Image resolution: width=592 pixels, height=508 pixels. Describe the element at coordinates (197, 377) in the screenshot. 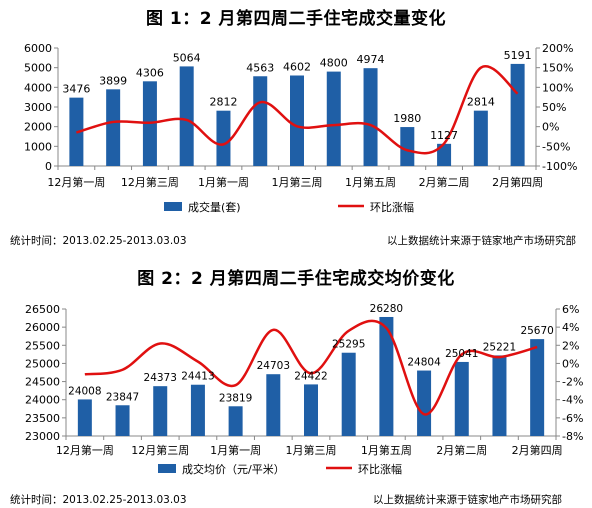

I see `bar-value-label: 24413` at that location.